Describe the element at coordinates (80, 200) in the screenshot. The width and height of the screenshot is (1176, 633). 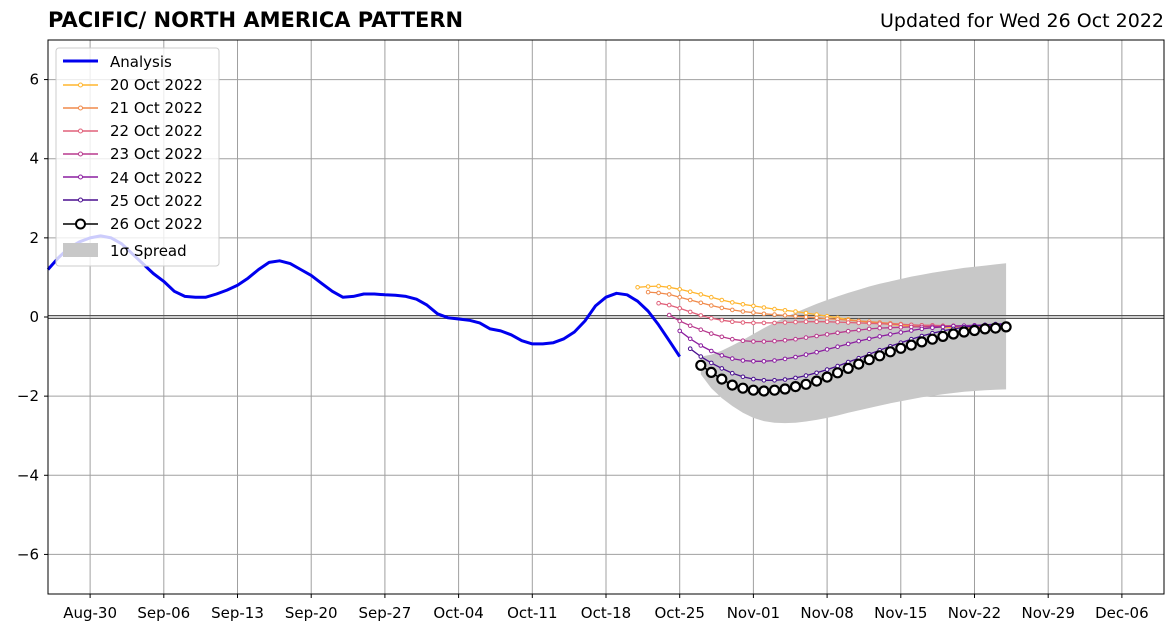
I see `legend-f25-marker` at that location.